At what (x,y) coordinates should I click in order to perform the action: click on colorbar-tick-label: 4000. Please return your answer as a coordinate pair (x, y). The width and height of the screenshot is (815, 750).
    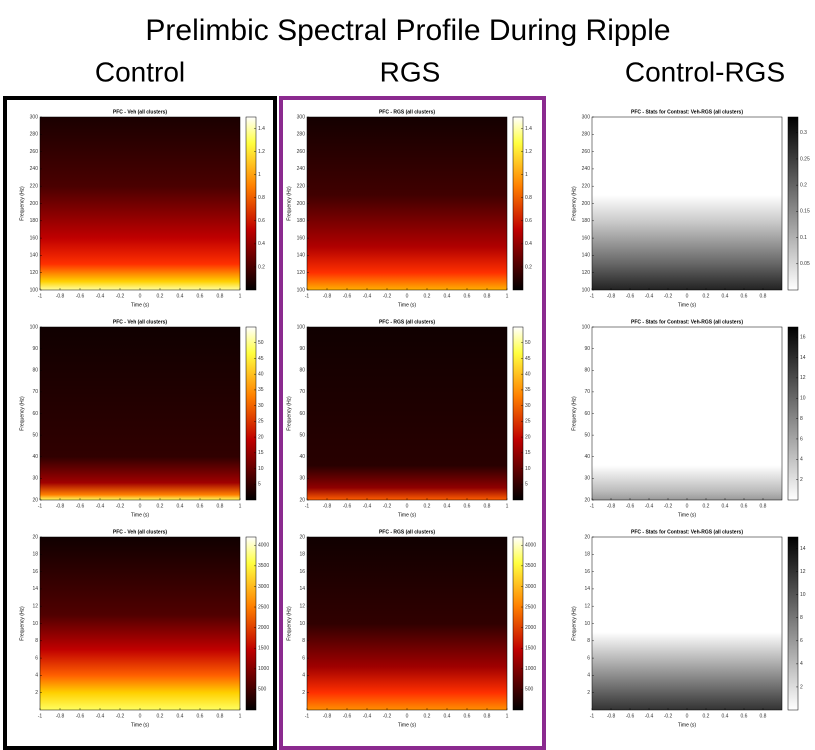
    Looking at the image, I should click on (530, 546).